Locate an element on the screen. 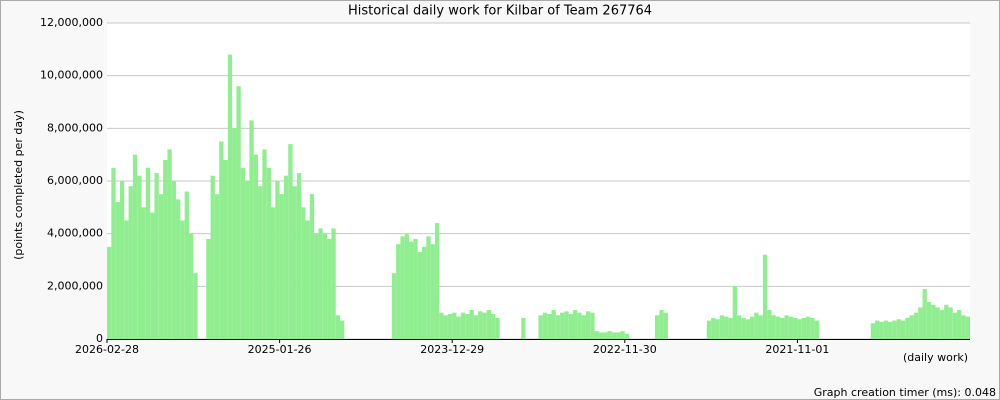 This screenshot has height=400, width=1000. x-tick-label: 2021-11-01 is located at coordinates (797, 349).